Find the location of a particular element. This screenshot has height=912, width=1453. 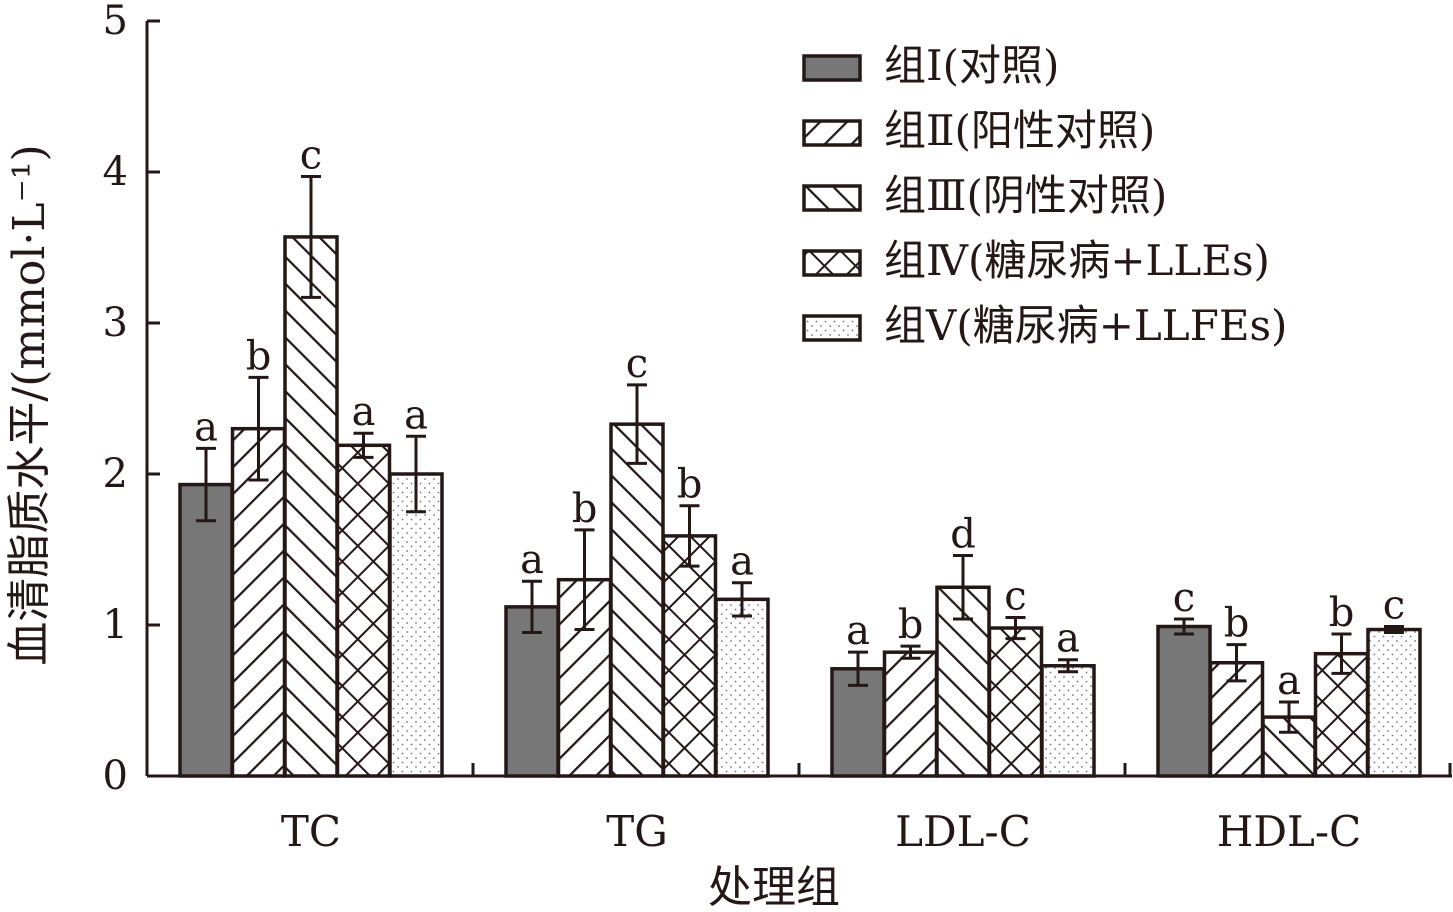

y-tick-label: 2 is located at coordinates (115, 474).